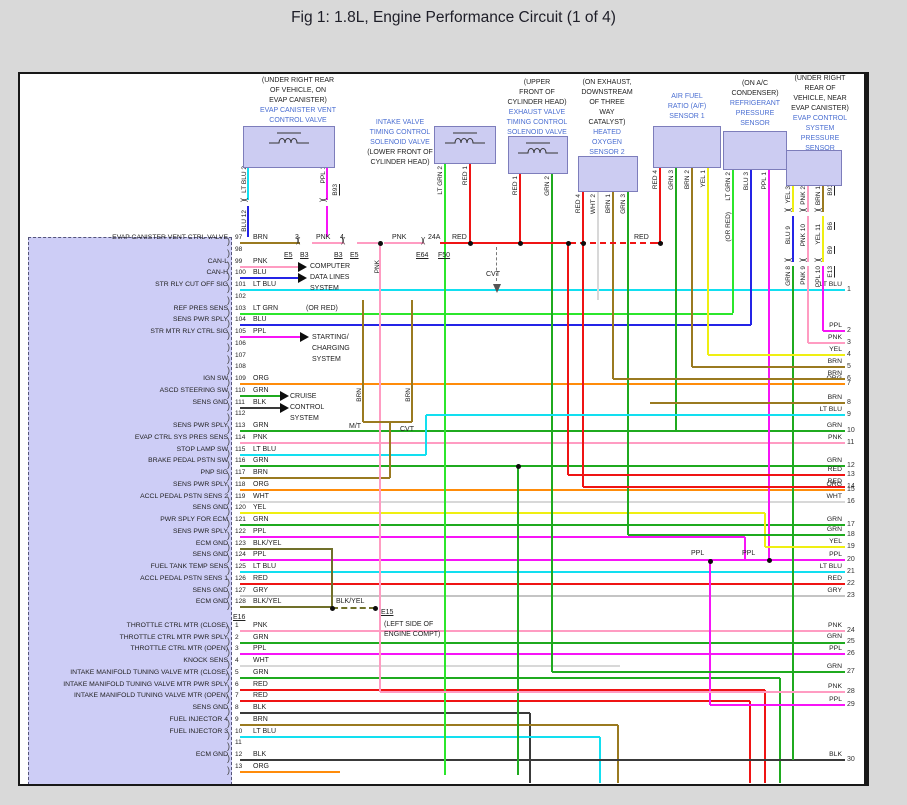 Image resolution: width=907 pixels, height=805 pixels. What do you see at coordinates (835, 349) in the screenshot?
I see `exit-wire-color: YEL` at bounding box center [835, 349].